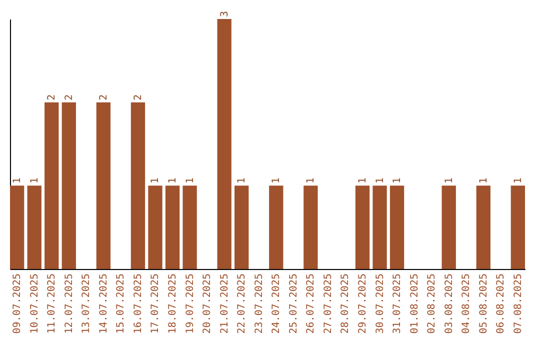  Describe the element at coordinates (69, 304) in the screenshot. I see `x-tick-label: 12.07.2025` at that location.